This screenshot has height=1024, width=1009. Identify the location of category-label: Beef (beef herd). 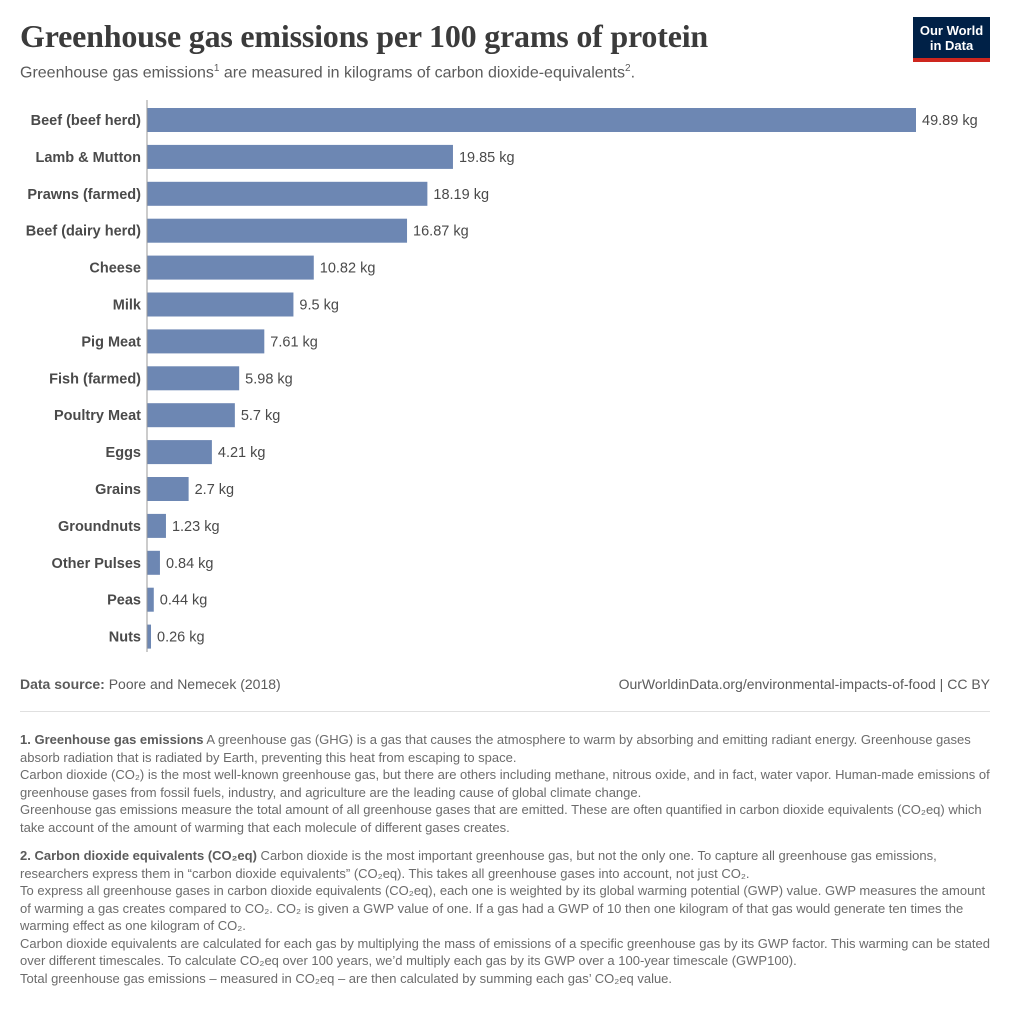
(86, 121).